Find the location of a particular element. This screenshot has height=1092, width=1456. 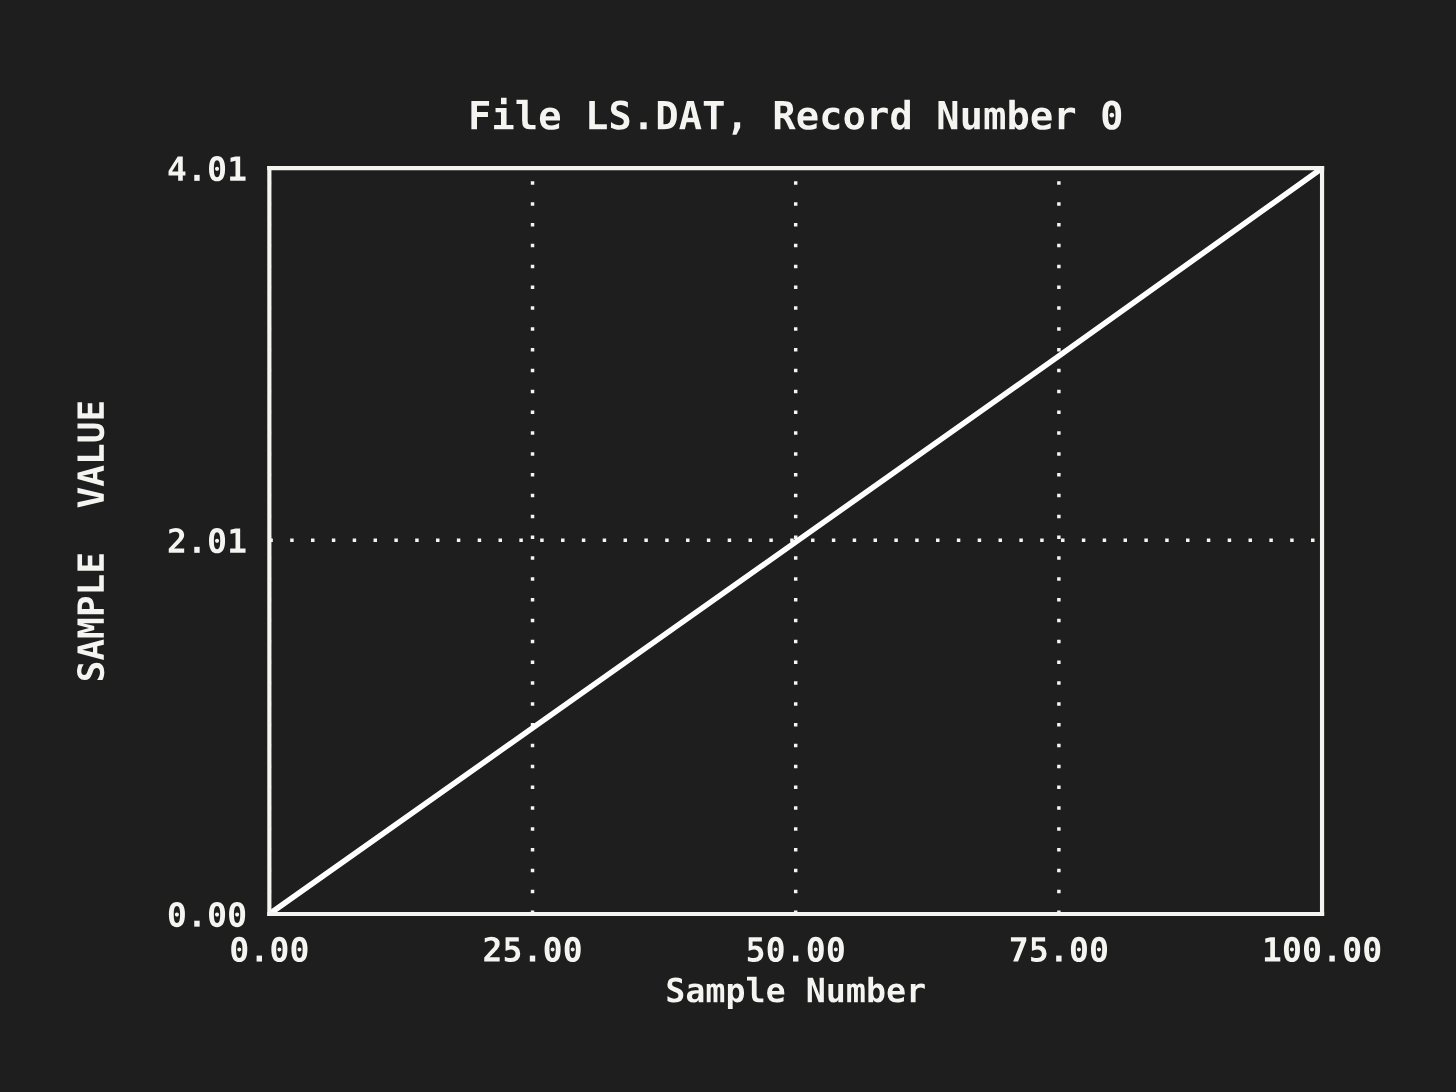

x-tick-label: 75.00 is located at coordinates (1059, 949).